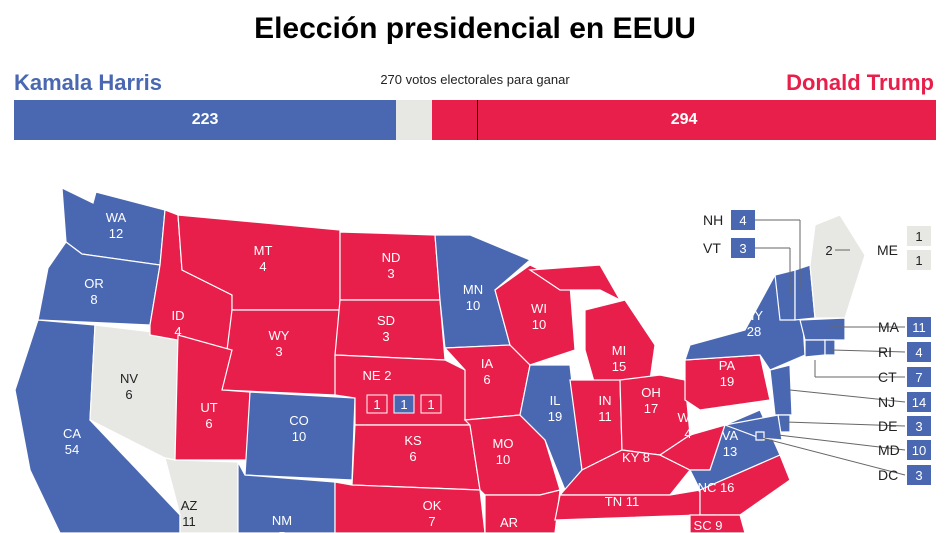 This screenshot has width=950, height=533. I want to click on state-abbr-mt: MT, so click(263, 250).